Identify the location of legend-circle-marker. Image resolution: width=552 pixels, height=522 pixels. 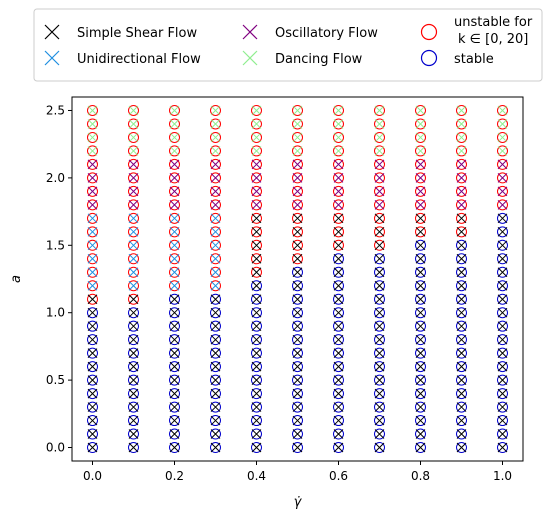
(429, 58).